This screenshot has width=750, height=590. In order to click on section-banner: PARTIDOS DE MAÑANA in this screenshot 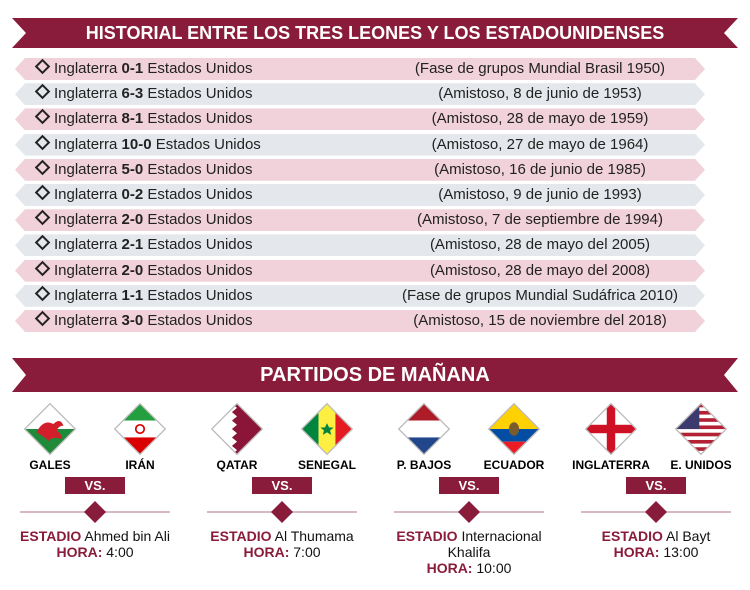, I will do `click(375, 375)`.